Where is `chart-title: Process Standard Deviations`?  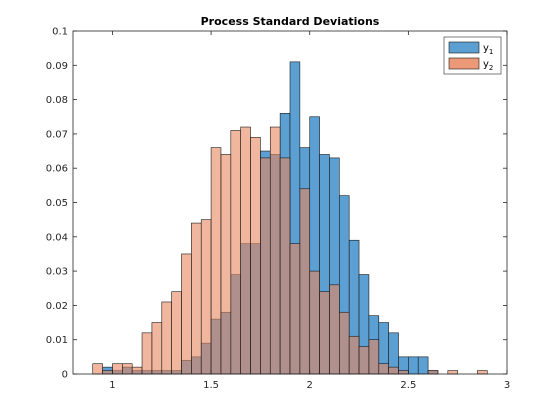 chart-title: Process Standard Deviations is located at coordinates (290, 21).